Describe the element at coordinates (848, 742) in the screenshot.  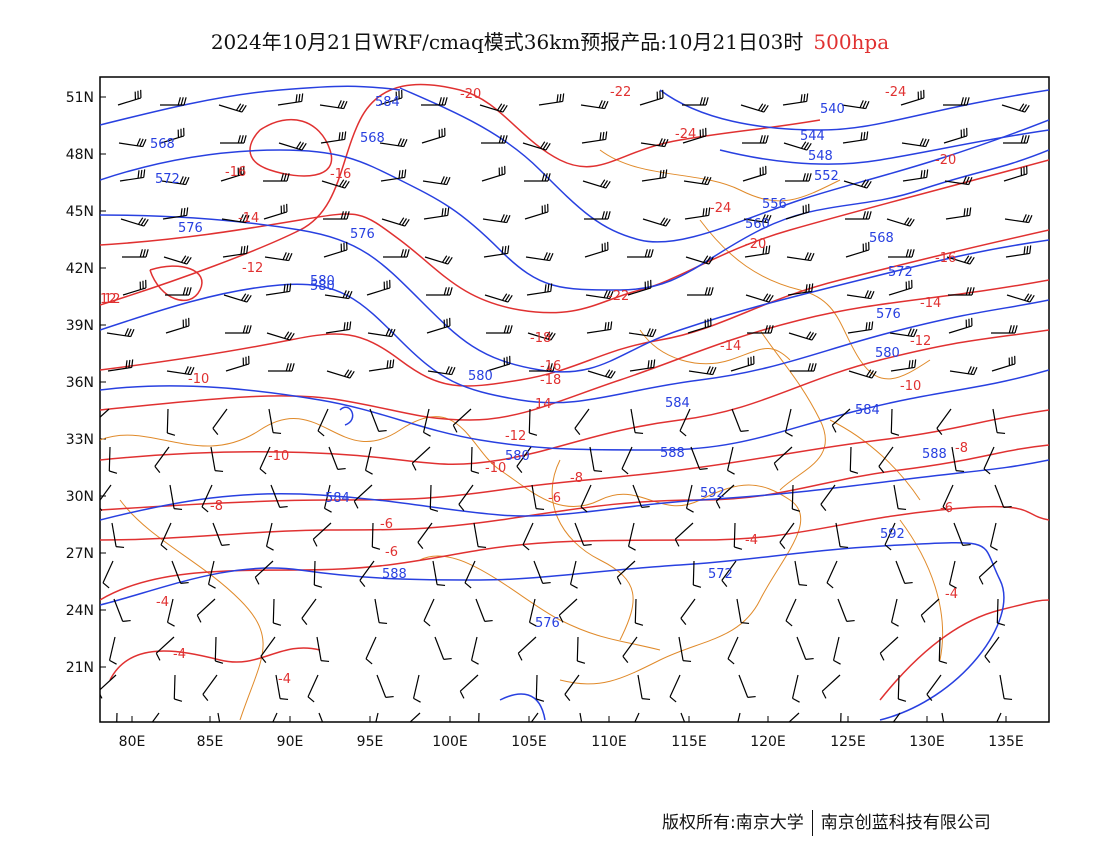
I see `lon-tick-label: 125E` at that location.